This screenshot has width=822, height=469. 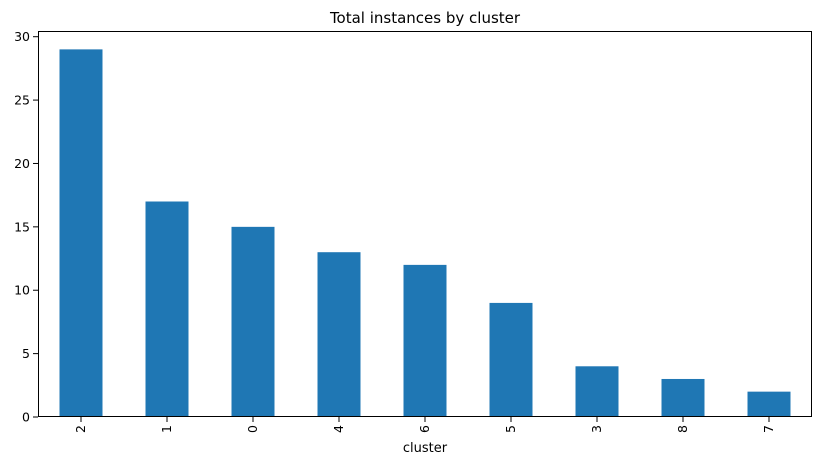 I want to click on x-tick-label-5: 5, so click(x=510, y=429).